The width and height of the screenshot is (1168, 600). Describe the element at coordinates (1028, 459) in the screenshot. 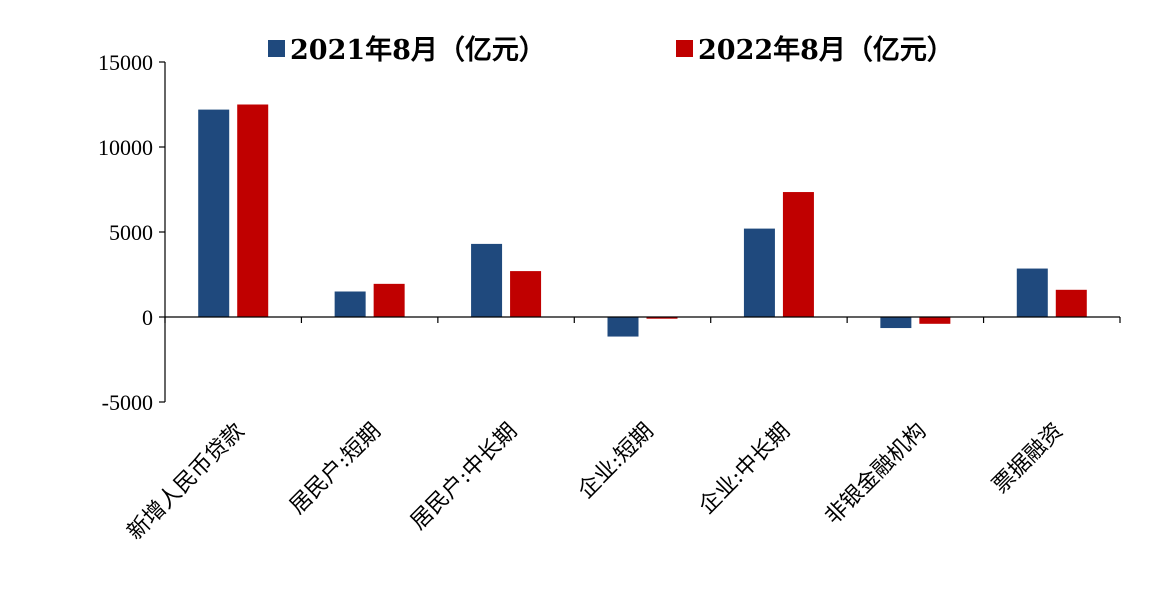

I see `x-category-label: 票据融资` at that location.